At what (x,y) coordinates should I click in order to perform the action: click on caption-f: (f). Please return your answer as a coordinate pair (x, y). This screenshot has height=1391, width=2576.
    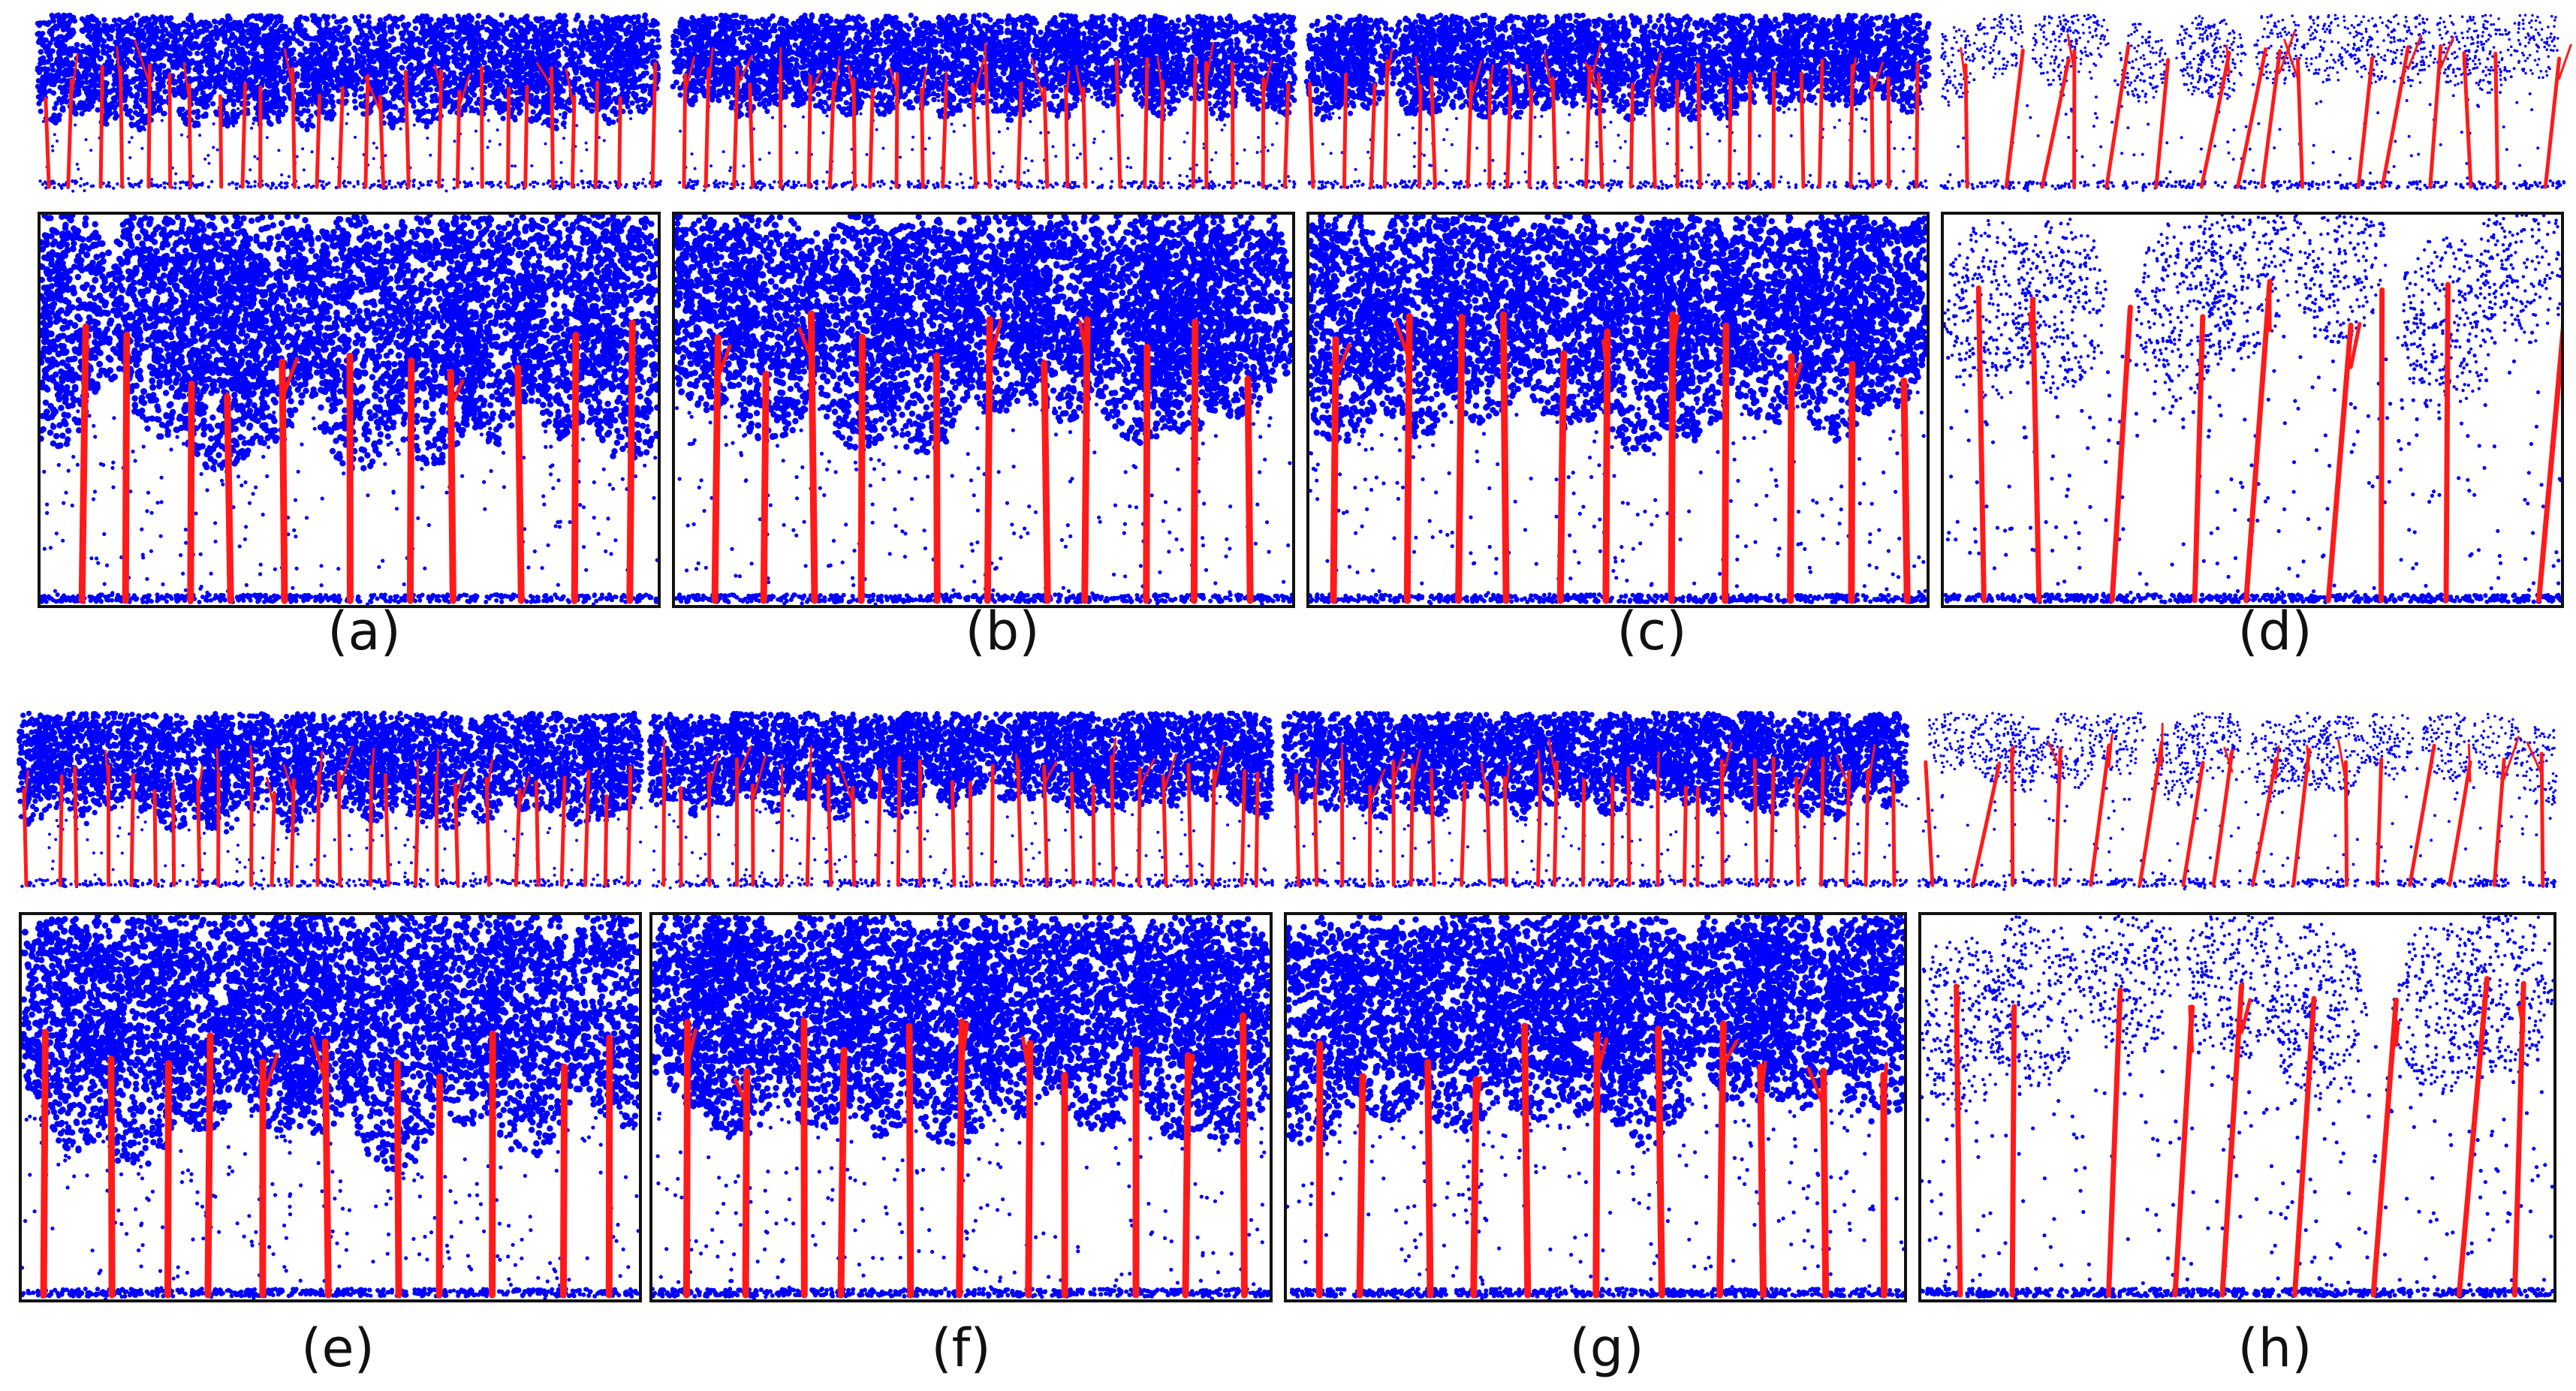
    Looking at the image, I should click on (961, 1348).